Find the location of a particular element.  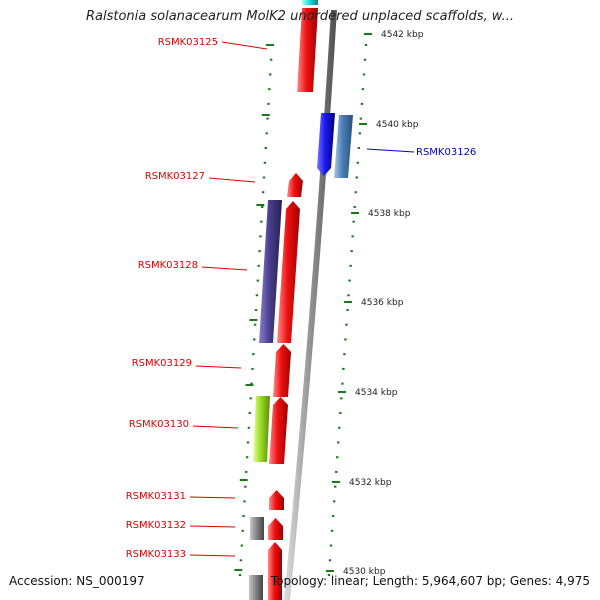

gene-rsmk03128-indigo is located at coordinates (270, 271).